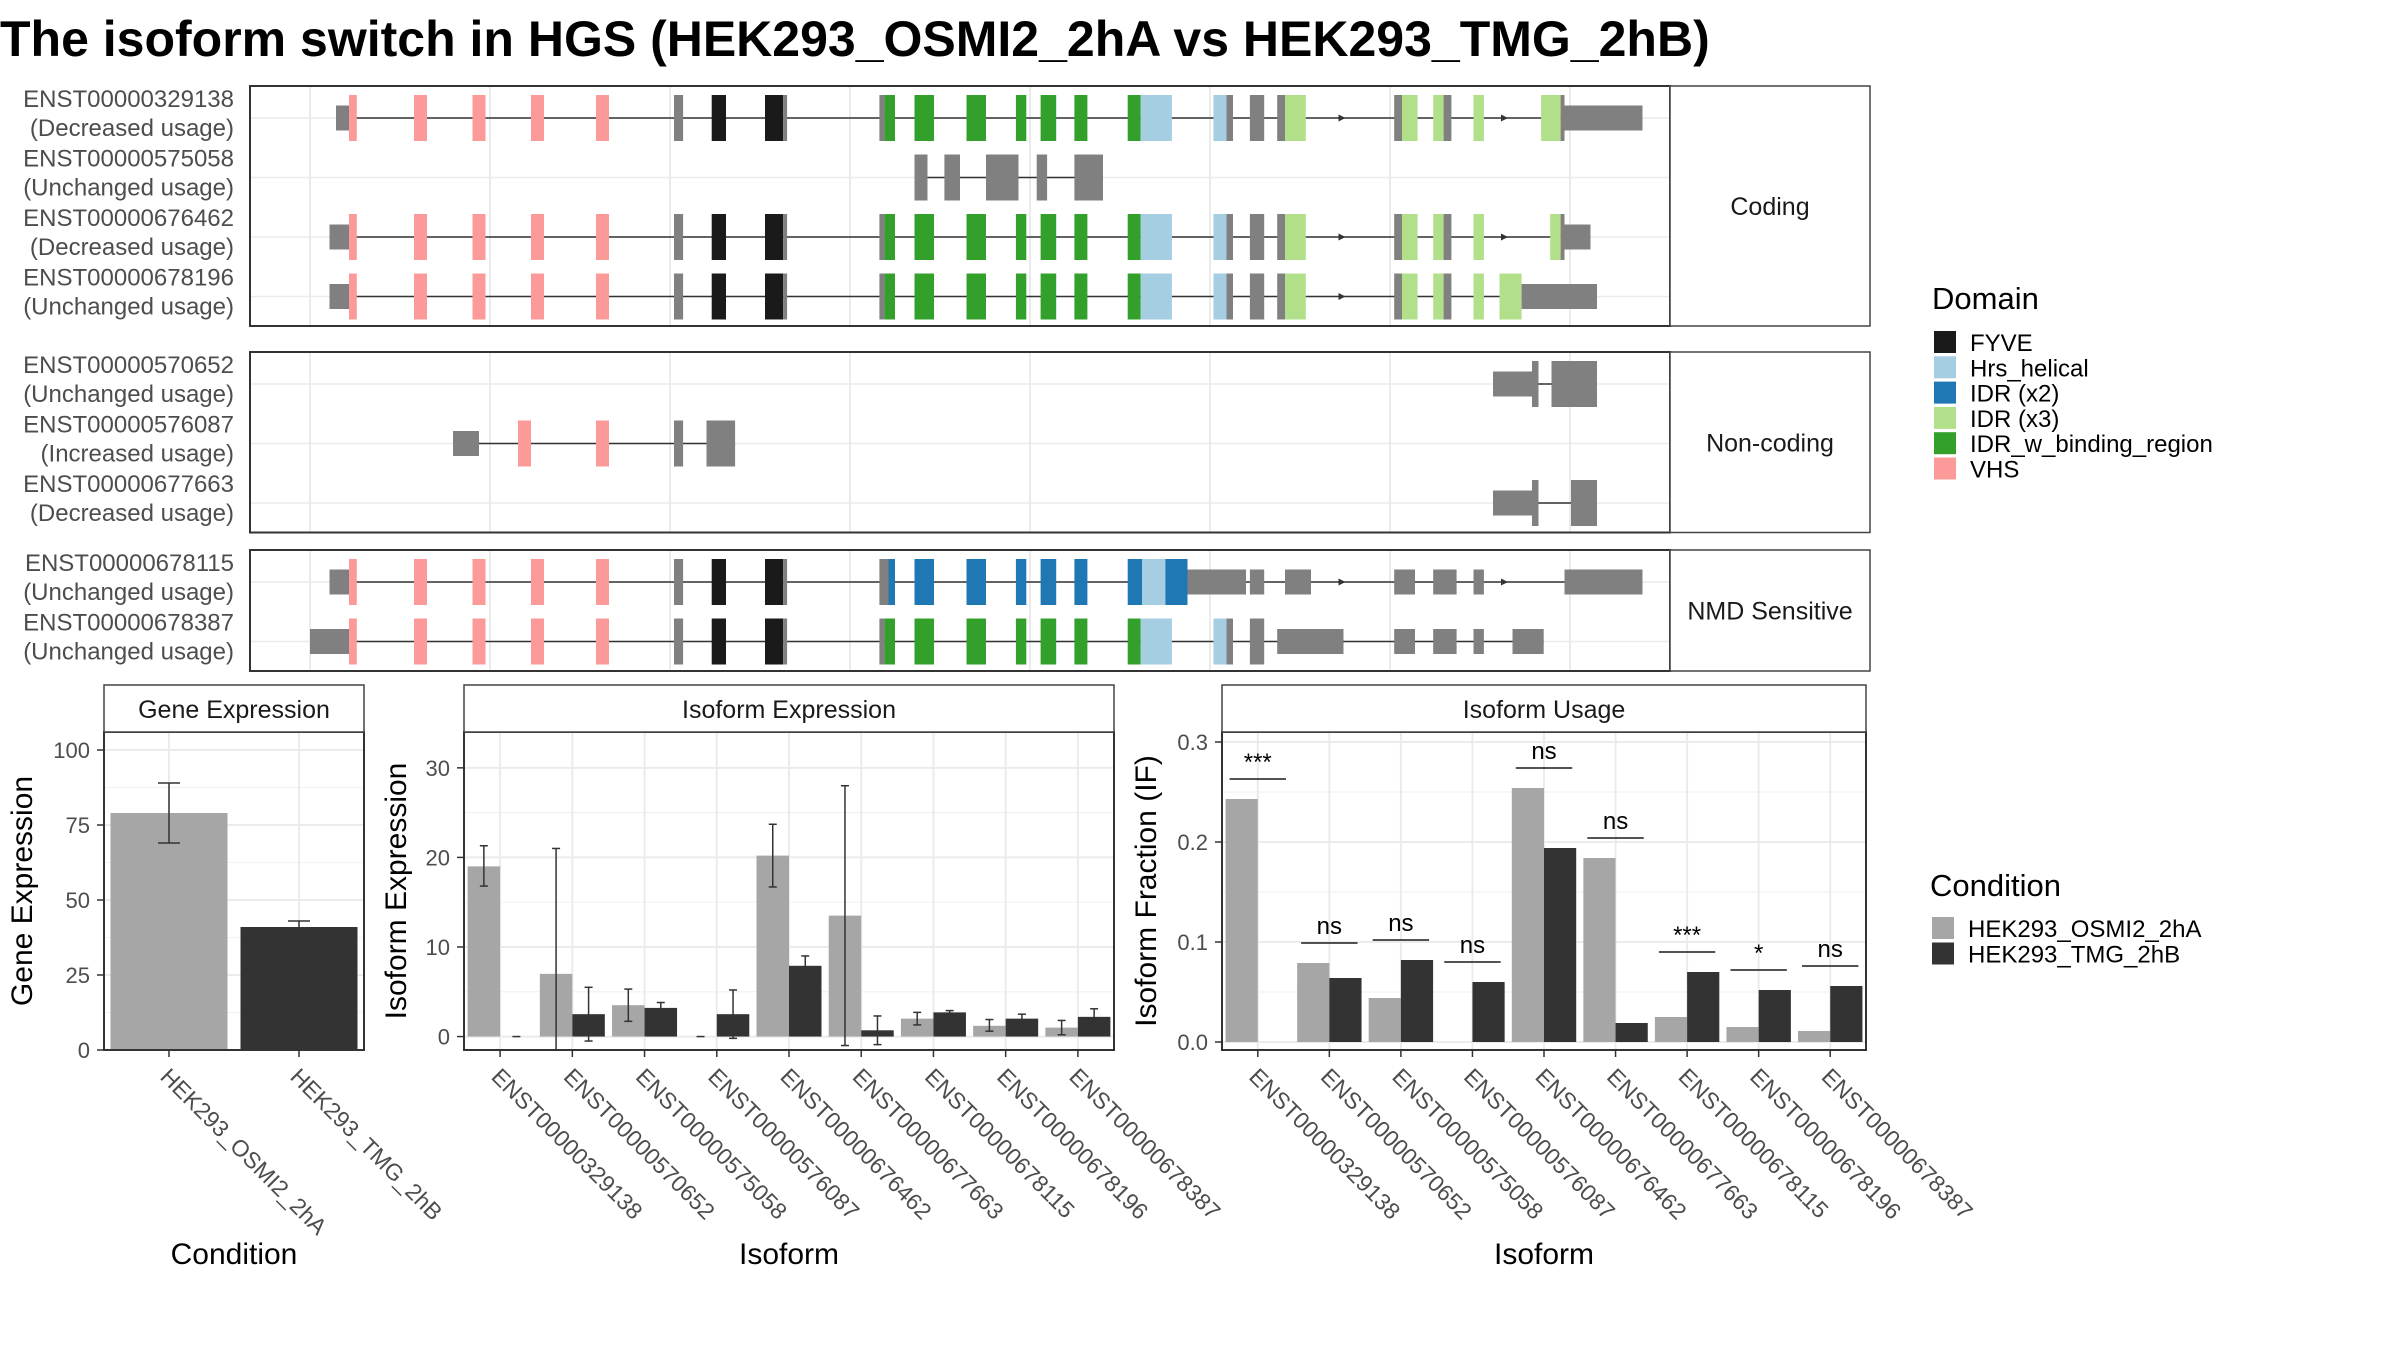  What do you see at coordinates (128, 99) in the screenshot?
I see `transcript-id-label: ENST00000329138` at bounding box center [128, 99].